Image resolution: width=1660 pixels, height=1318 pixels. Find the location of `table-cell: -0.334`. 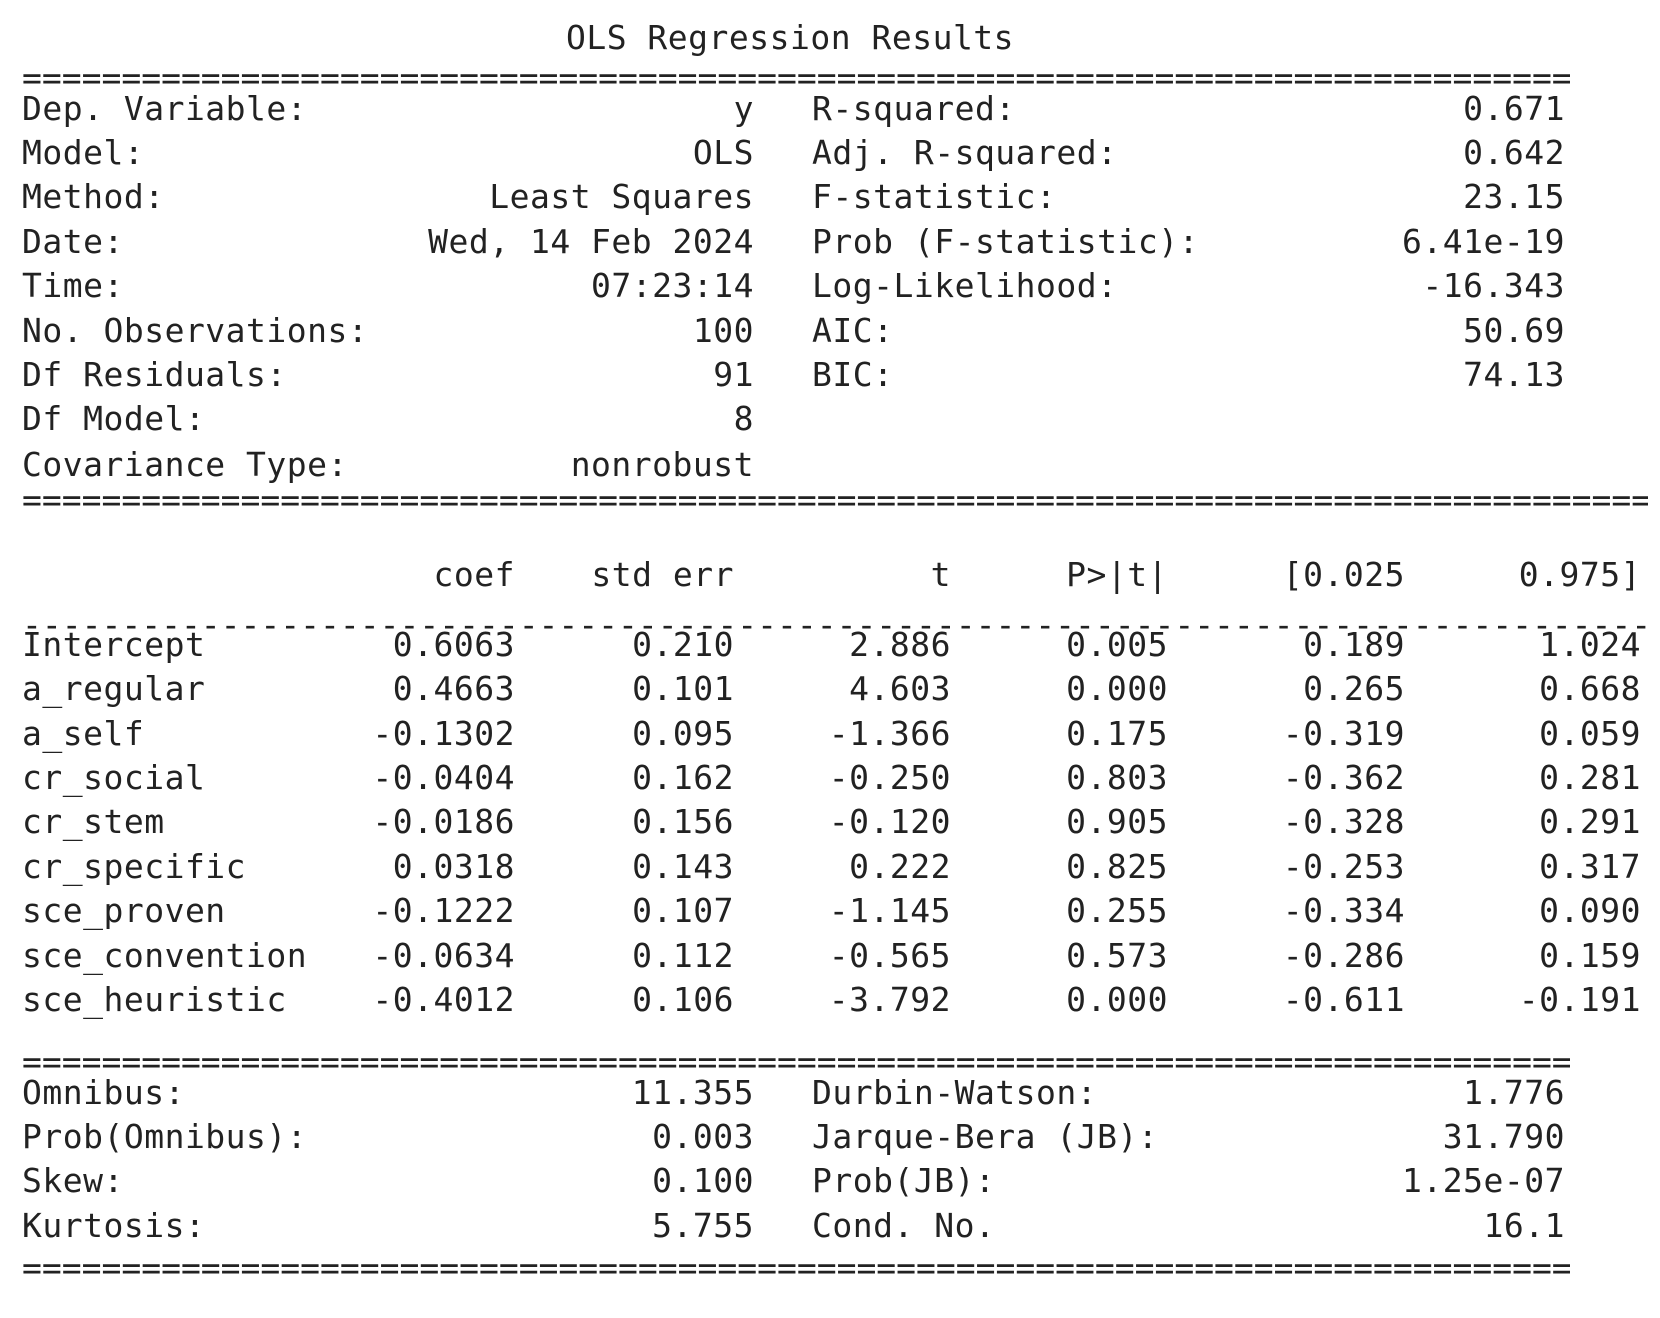

table-cell: -0.334 is located at coordinates (1343, 910).